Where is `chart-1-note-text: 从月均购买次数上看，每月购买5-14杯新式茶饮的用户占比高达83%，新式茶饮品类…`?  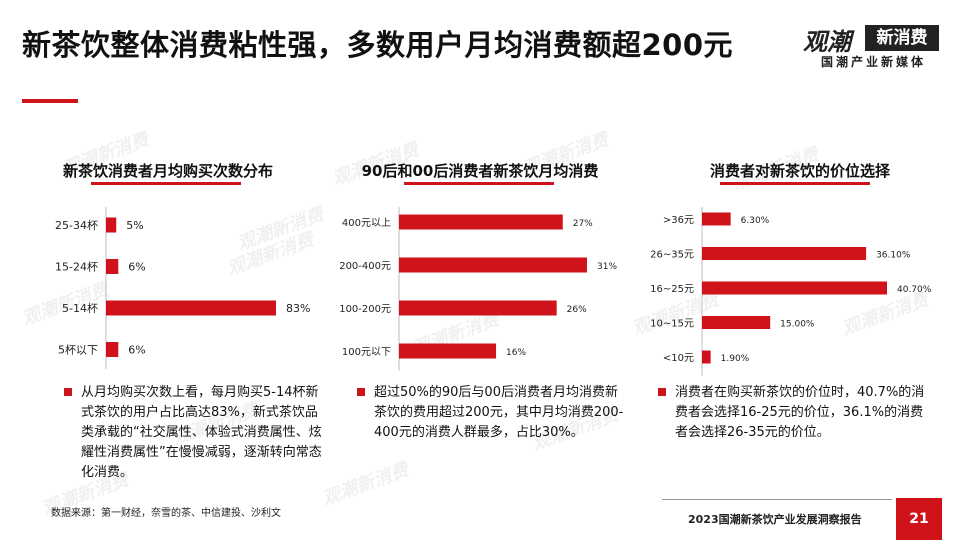
chart-1-note-text: 从月均购买次数上看，每月购买5-14杯新式茶饮的用户占比高达83%，新式茶饮品类… is located at coordinates (201, 432).